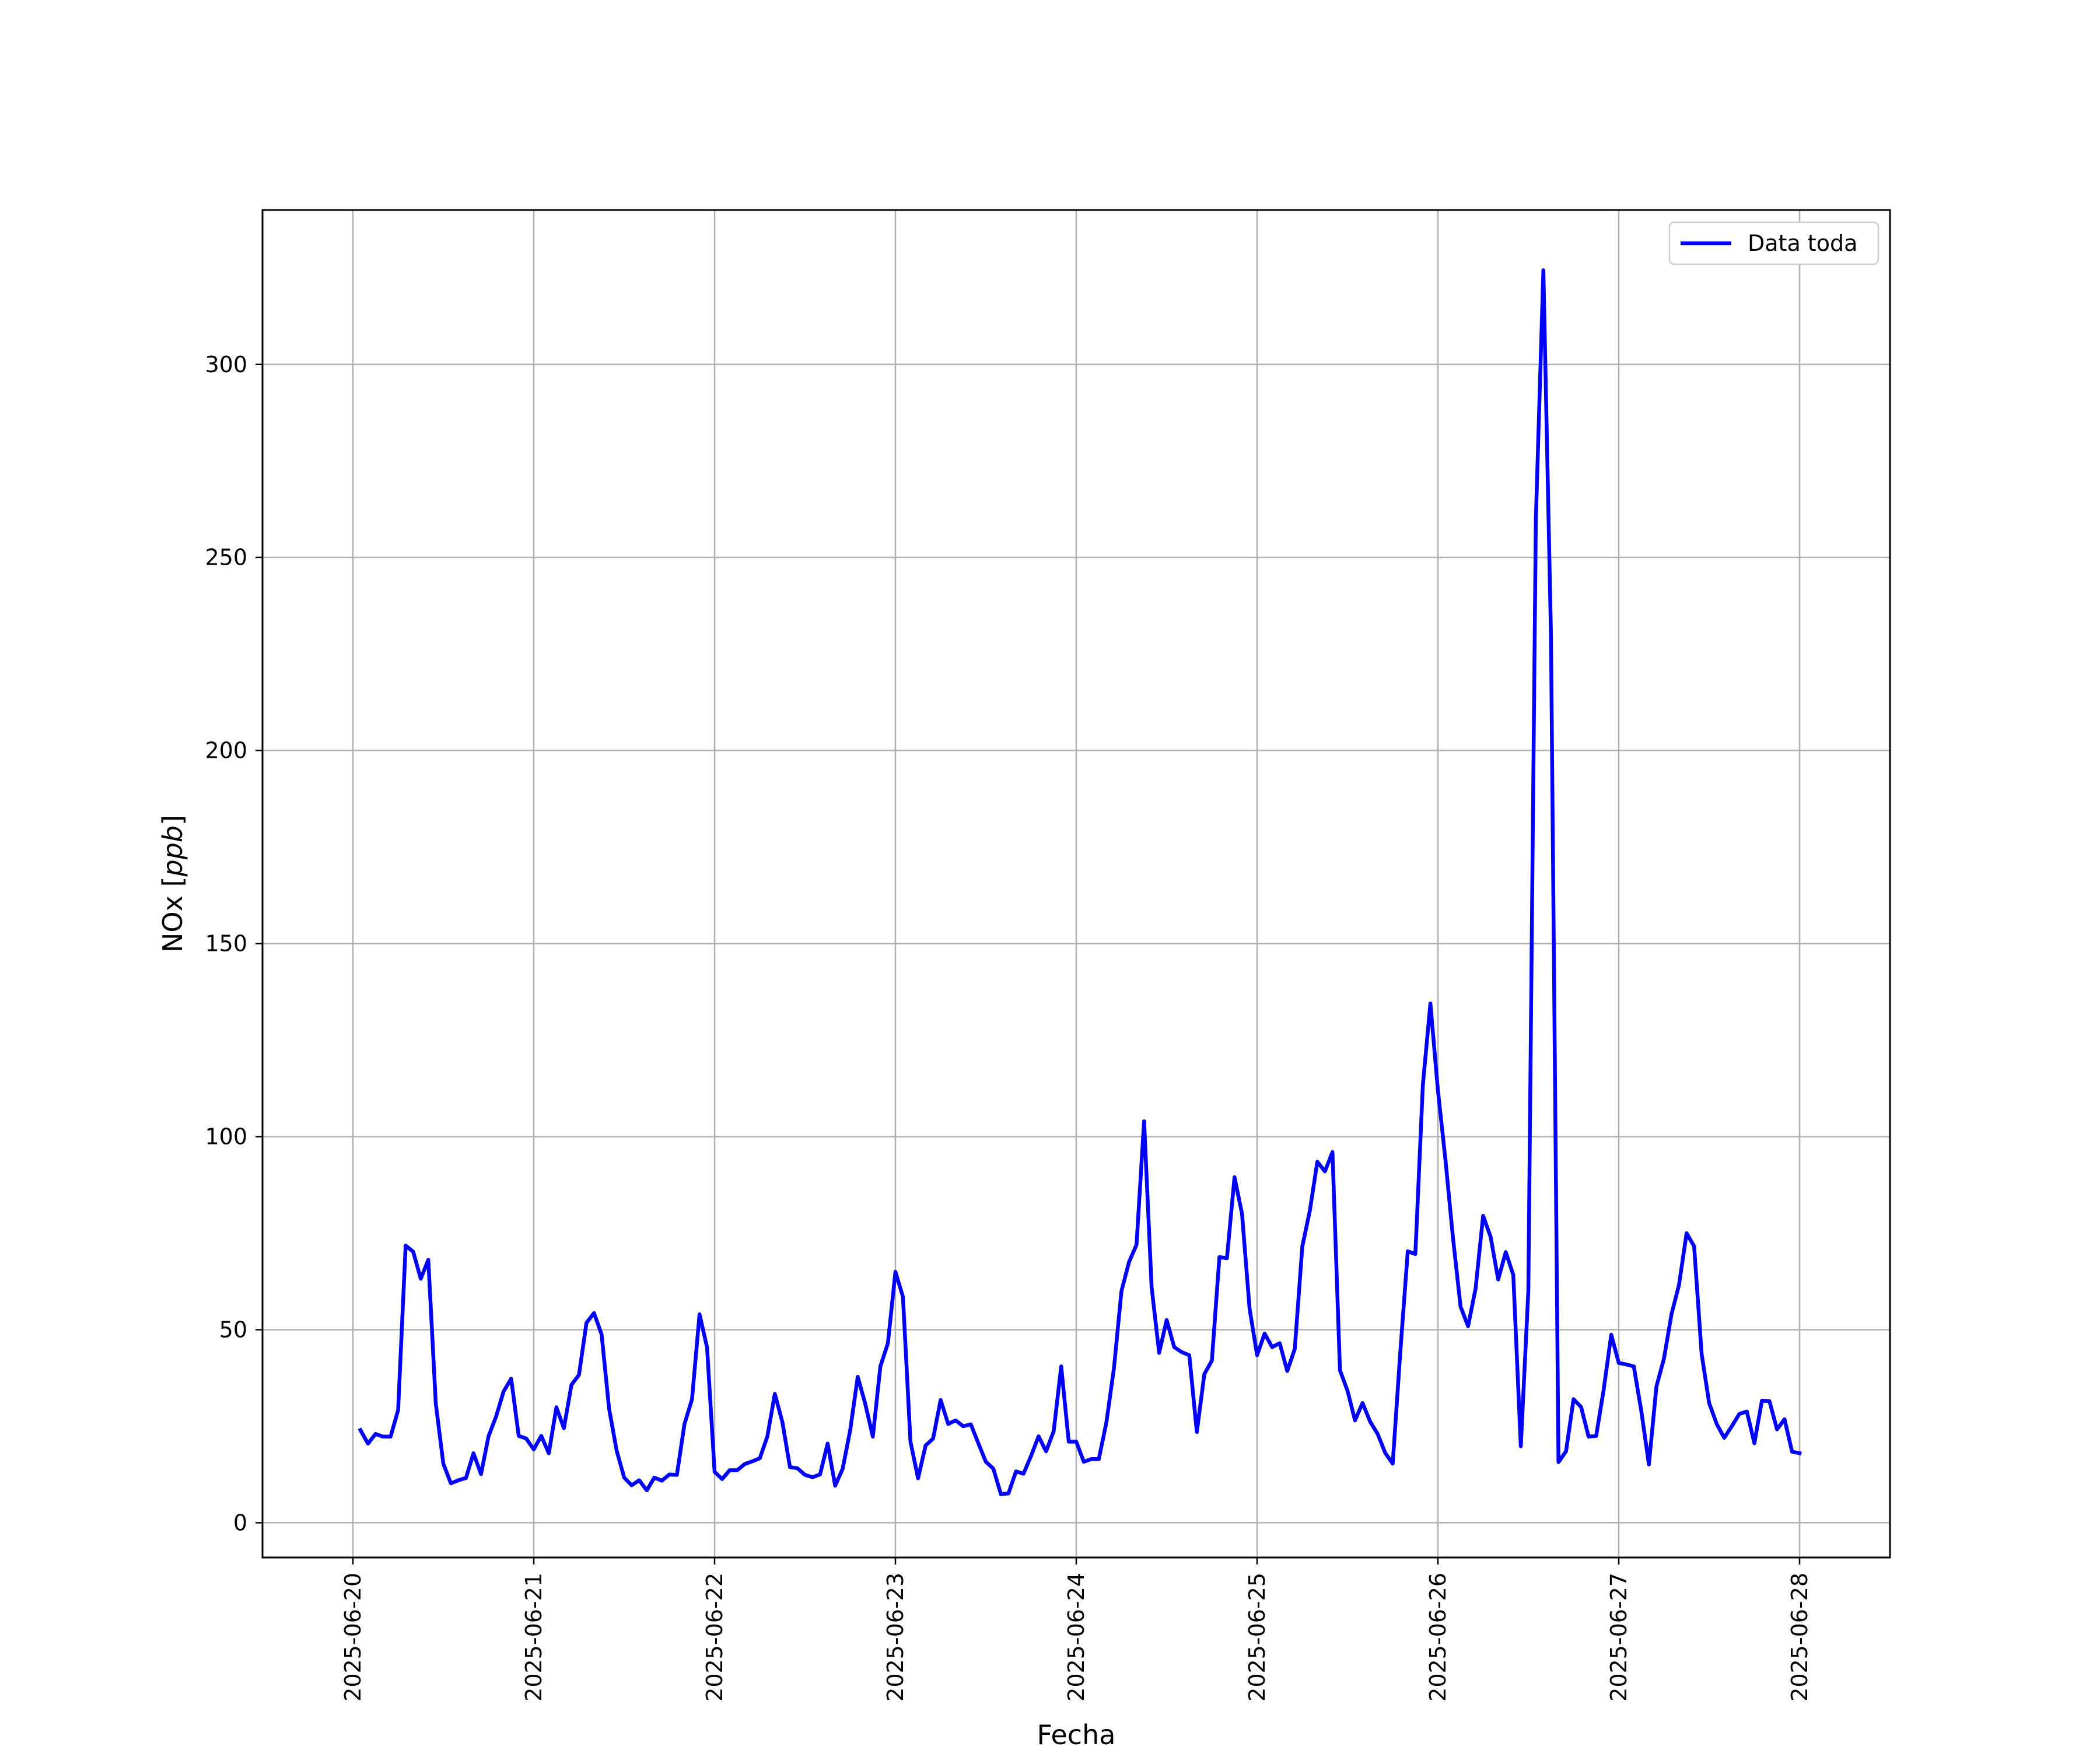  Describe the element at coordinates (534, 1637) in the screenshot. I see `x-tick-label: 2025-06-21` at that location.